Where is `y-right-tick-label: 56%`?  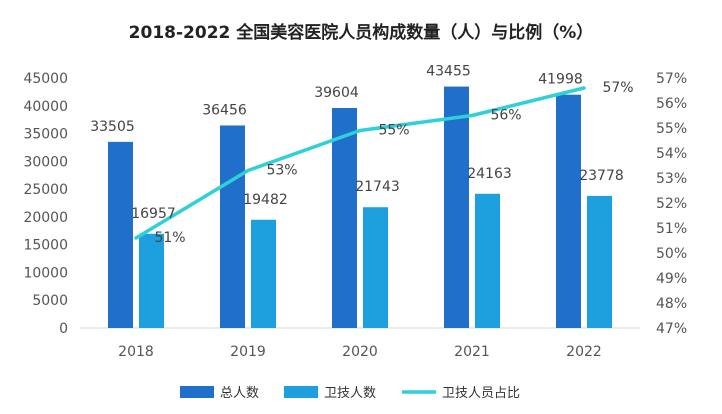
y-right-tick-label: 56% is located at coordinates (671, 104).